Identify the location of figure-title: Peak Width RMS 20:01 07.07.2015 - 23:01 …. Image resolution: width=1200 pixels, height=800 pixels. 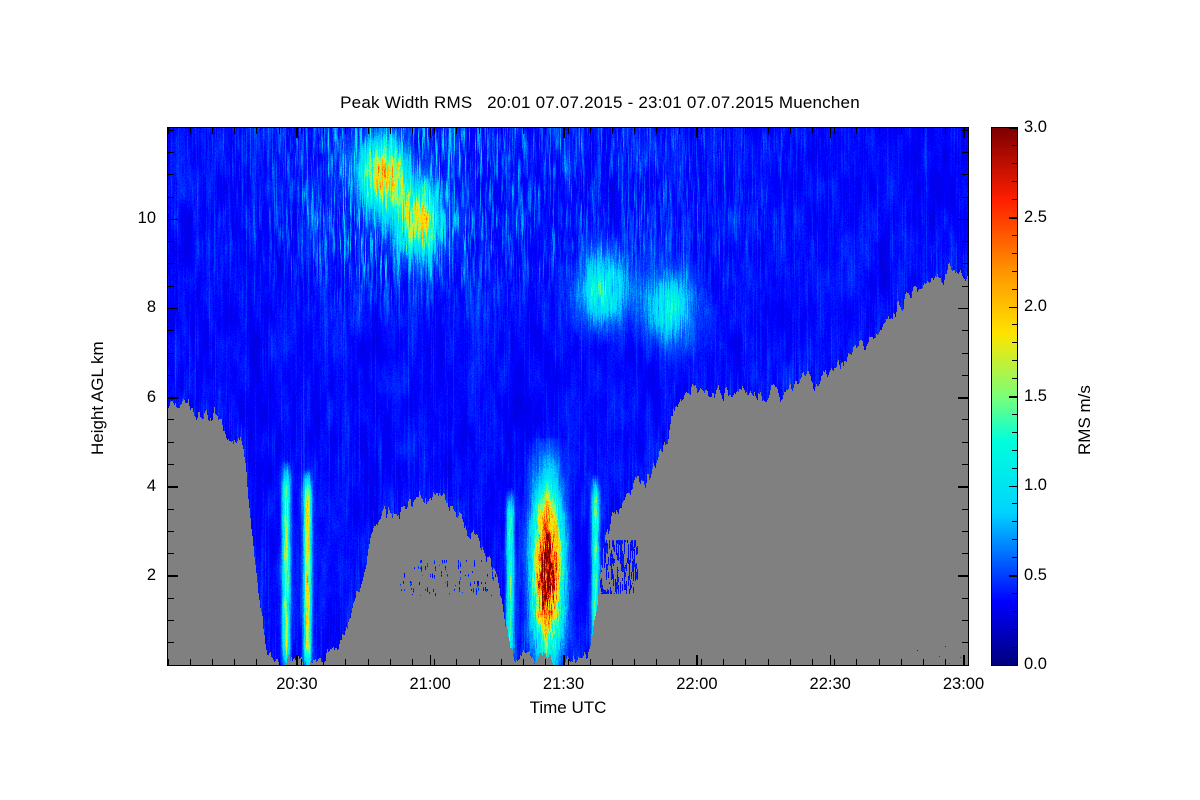
(600, 102).